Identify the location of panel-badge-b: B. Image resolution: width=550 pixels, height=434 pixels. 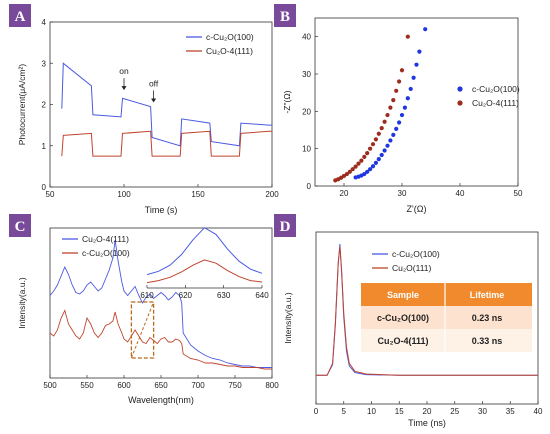
(285, 15).